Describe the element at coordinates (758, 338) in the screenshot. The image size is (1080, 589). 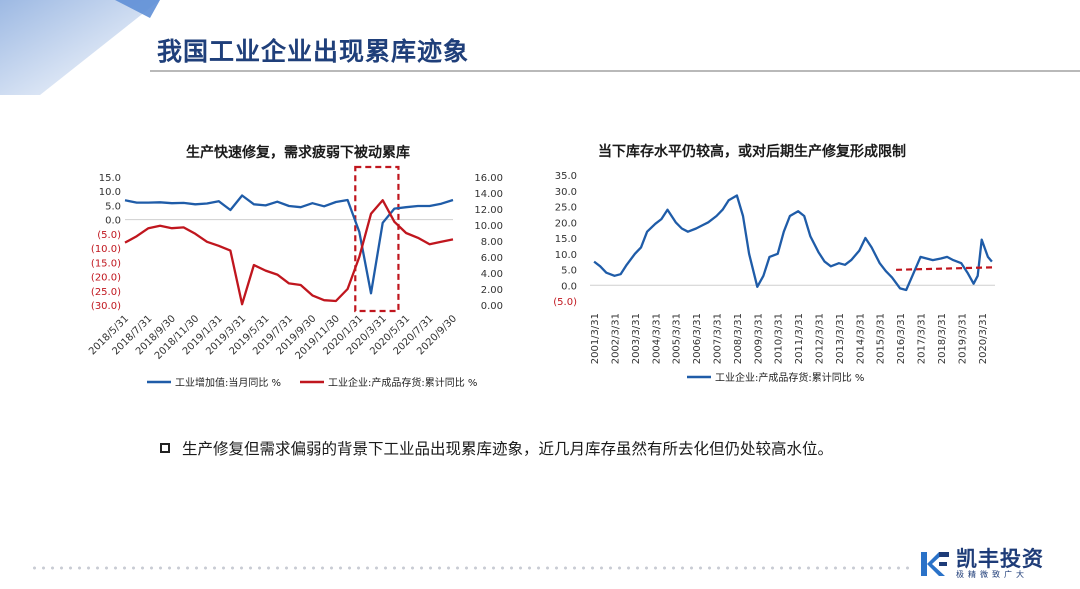
I see `x-tick-label: 2009/3/31` at that location.